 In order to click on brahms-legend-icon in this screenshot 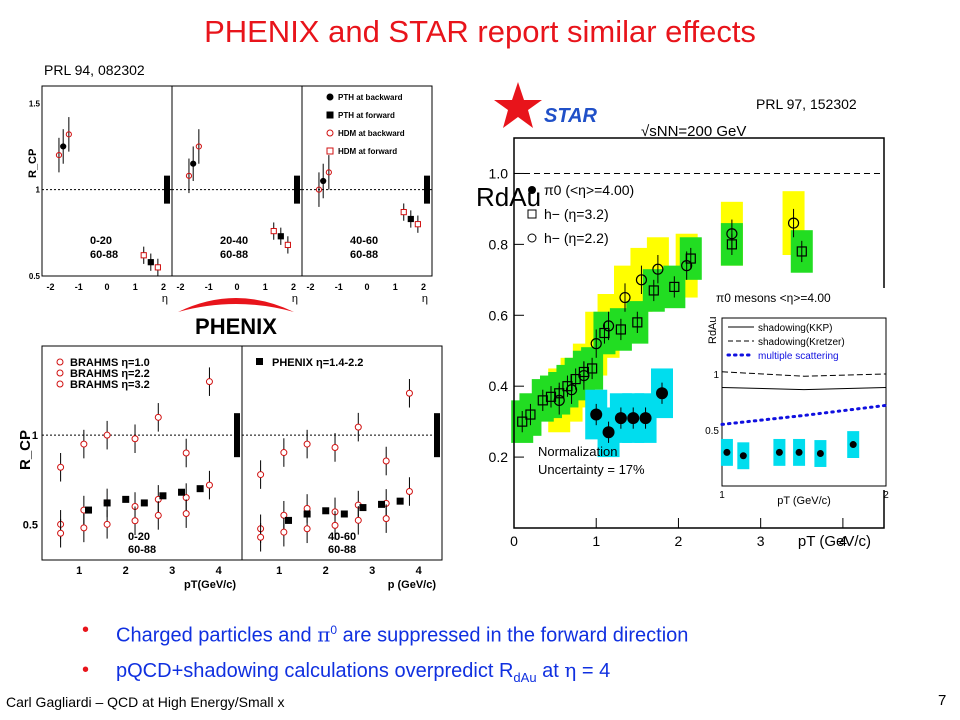, I will do `click(60, 362)`.